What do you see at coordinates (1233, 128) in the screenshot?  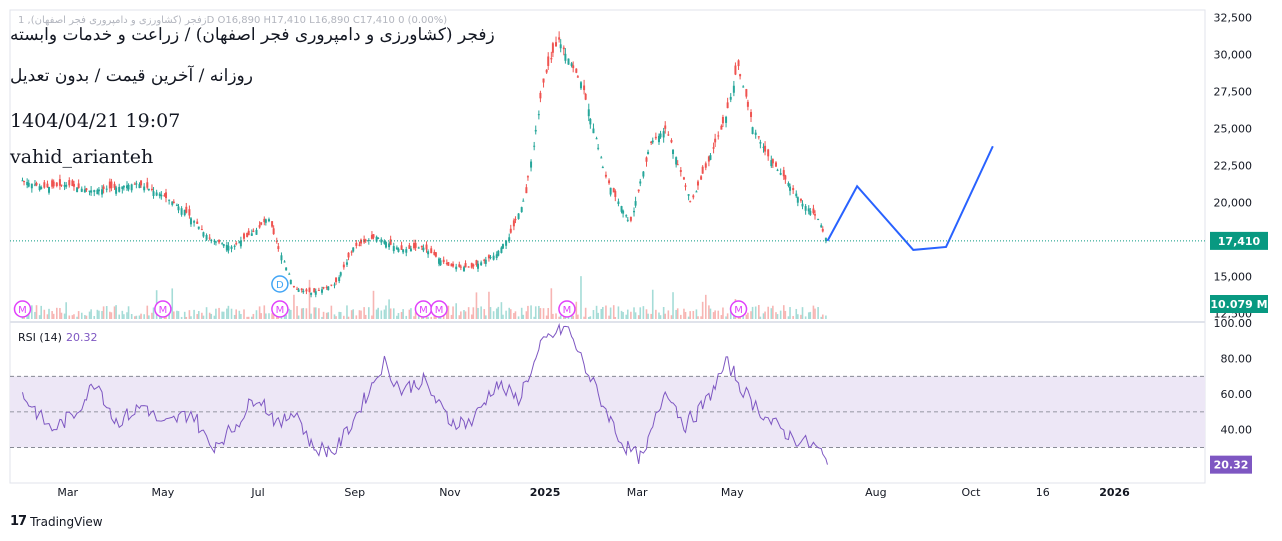 I see `price-tick-label: 25,000` at bounding box center [1233, 128].